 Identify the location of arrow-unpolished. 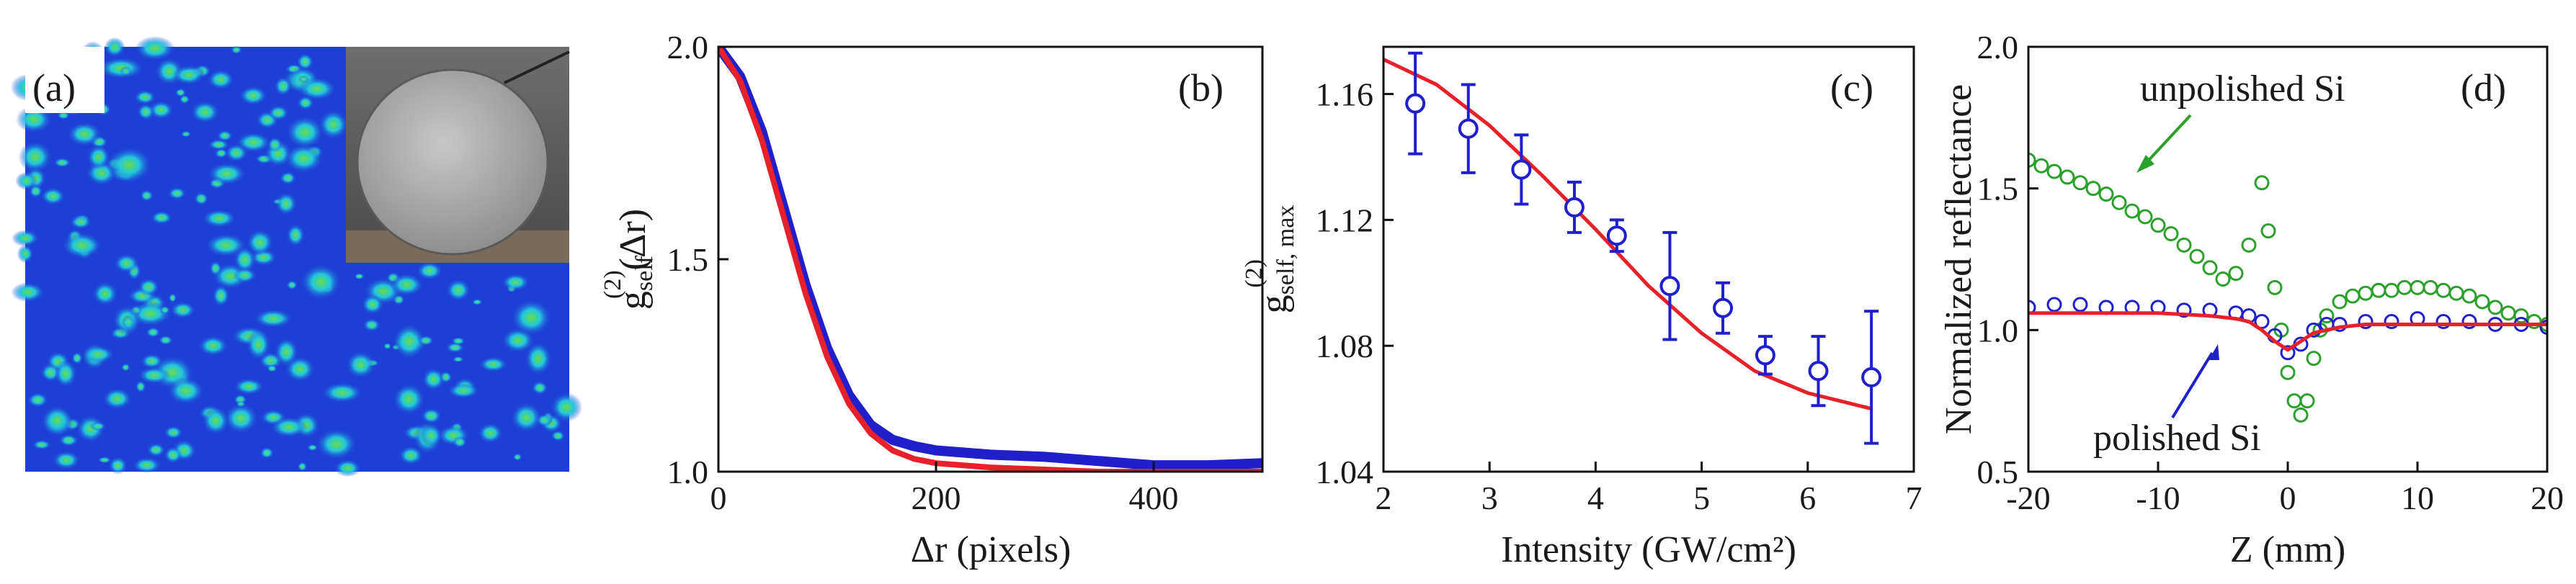
(2167, 140).